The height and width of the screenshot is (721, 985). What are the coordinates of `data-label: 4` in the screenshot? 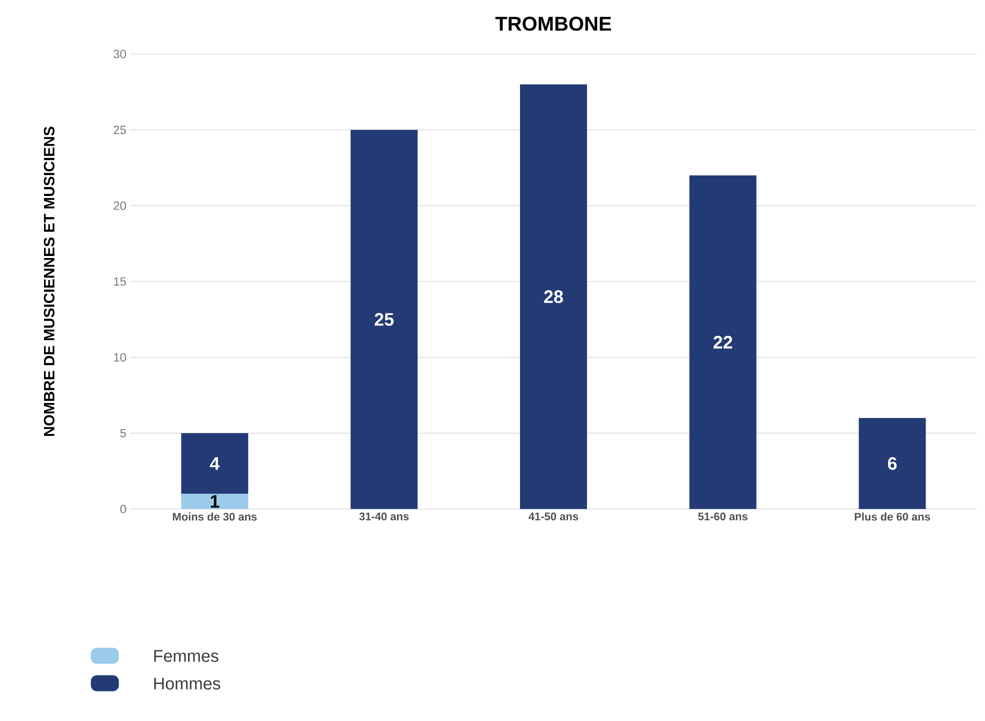 It's located at (215, 463).